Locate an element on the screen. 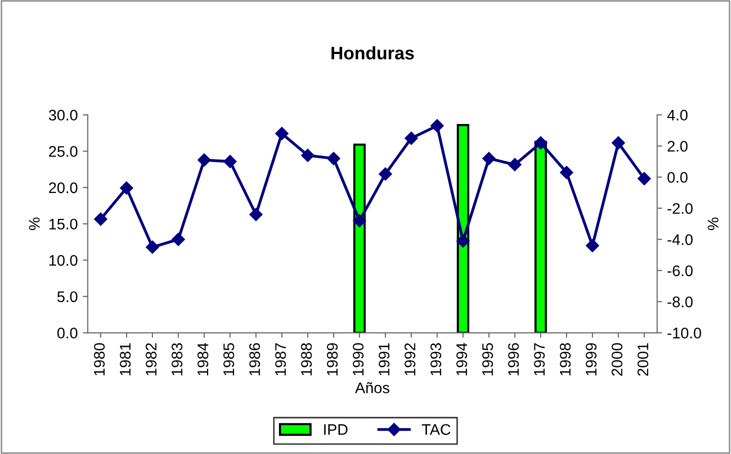  y2-axis-title: % is located at coordinates (713, 224).